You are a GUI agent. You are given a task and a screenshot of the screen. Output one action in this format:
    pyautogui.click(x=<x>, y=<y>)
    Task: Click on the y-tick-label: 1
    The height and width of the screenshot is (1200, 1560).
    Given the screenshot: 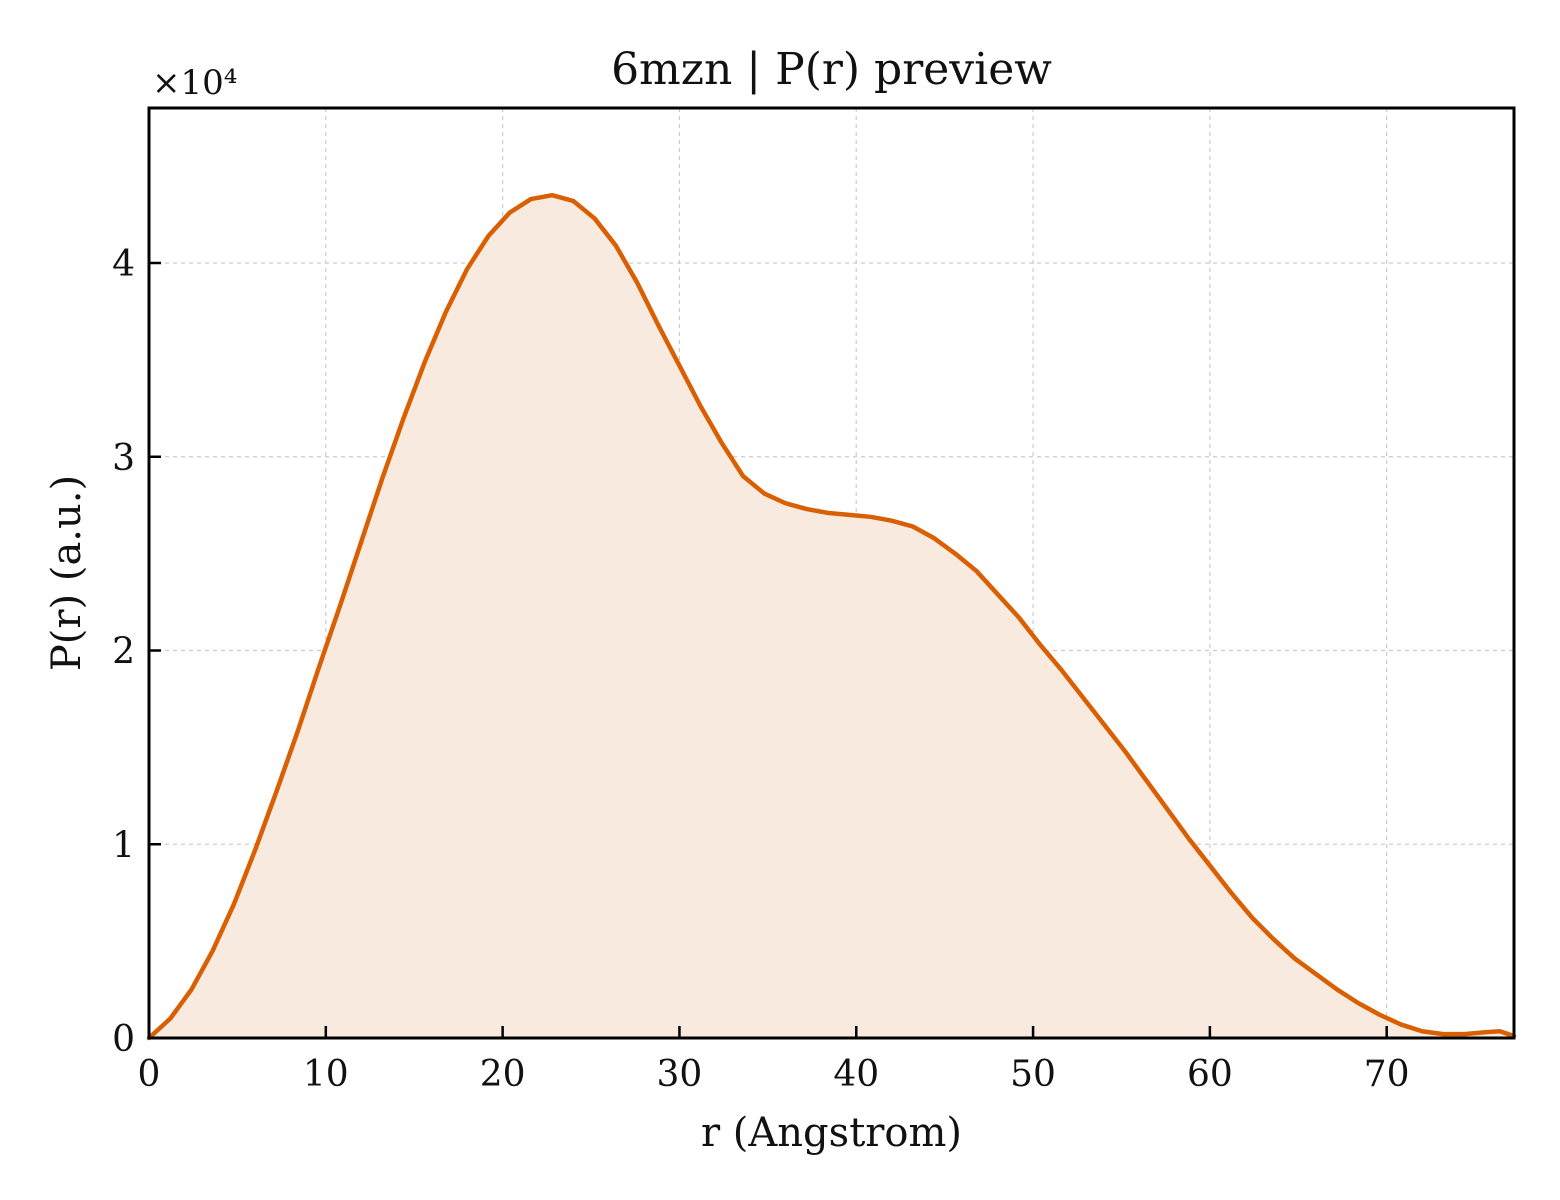 What is the action you would take?
    pyautogui.click(x=123, y=845)
    